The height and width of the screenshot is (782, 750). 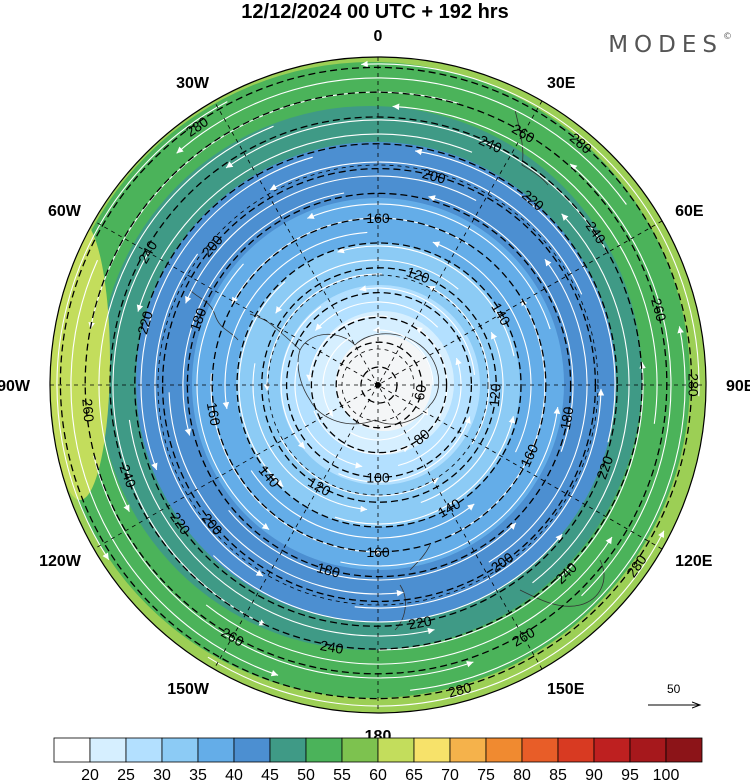 I want to click on colorbar-tick-label: 30, so click(x=162, y=774).